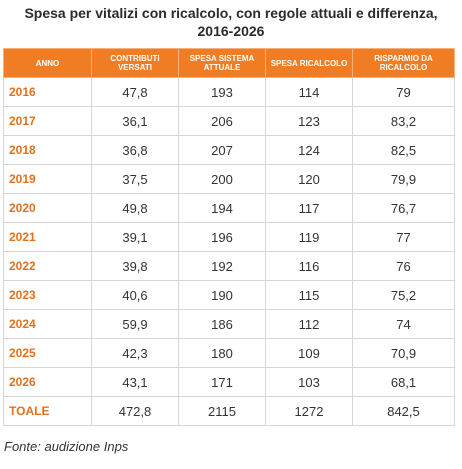  I want to click on spesa-attuale-cell: 193, so click(222, 92).